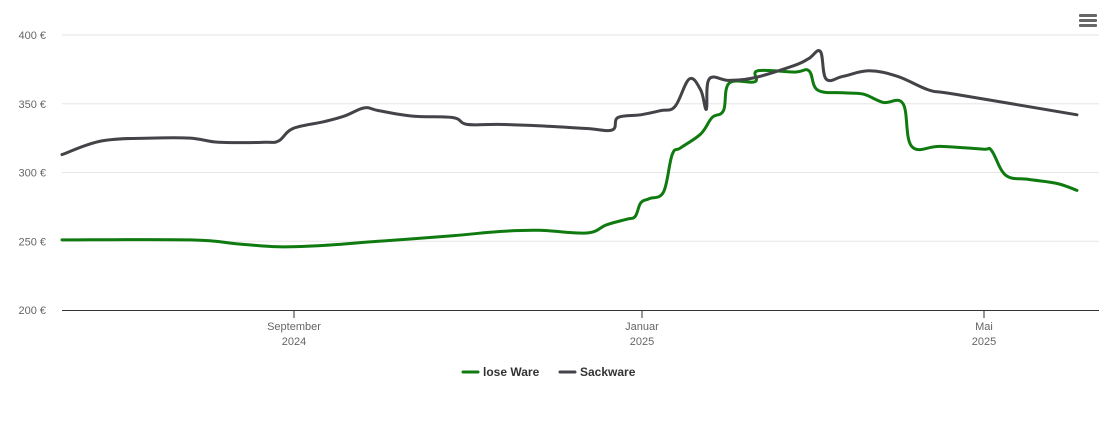  I want to click on y-tick-label: 250 €, so click(32, 242).